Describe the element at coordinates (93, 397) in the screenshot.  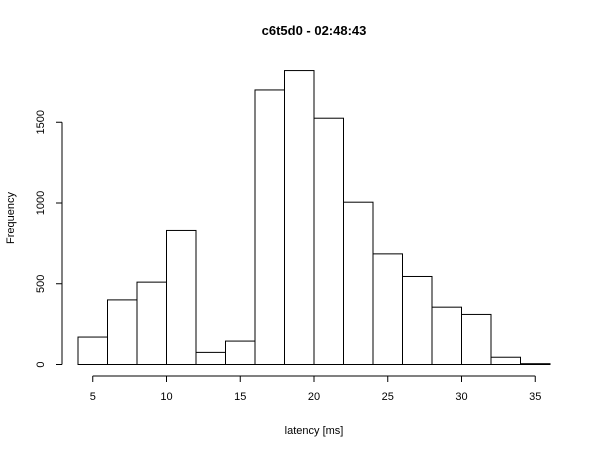
I see `x-tick-label: 5` at that location.